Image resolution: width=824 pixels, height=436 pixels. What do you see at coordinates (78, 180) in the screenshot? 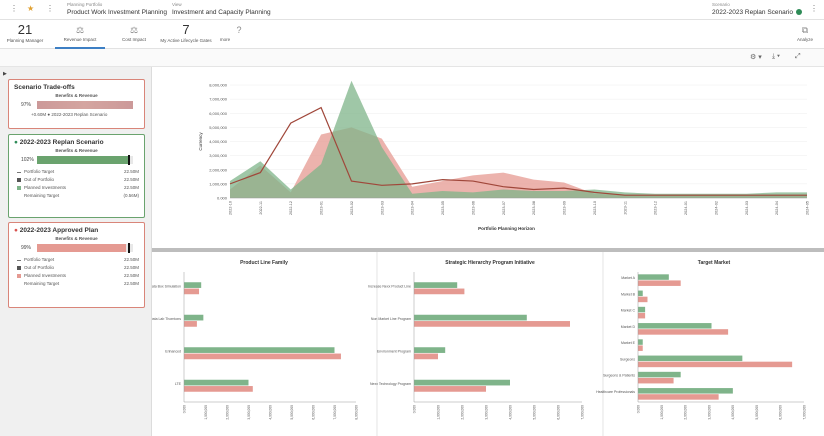
I see `replan-row: Out of Portfolio 22.50M` at bounding box center [78, 180].